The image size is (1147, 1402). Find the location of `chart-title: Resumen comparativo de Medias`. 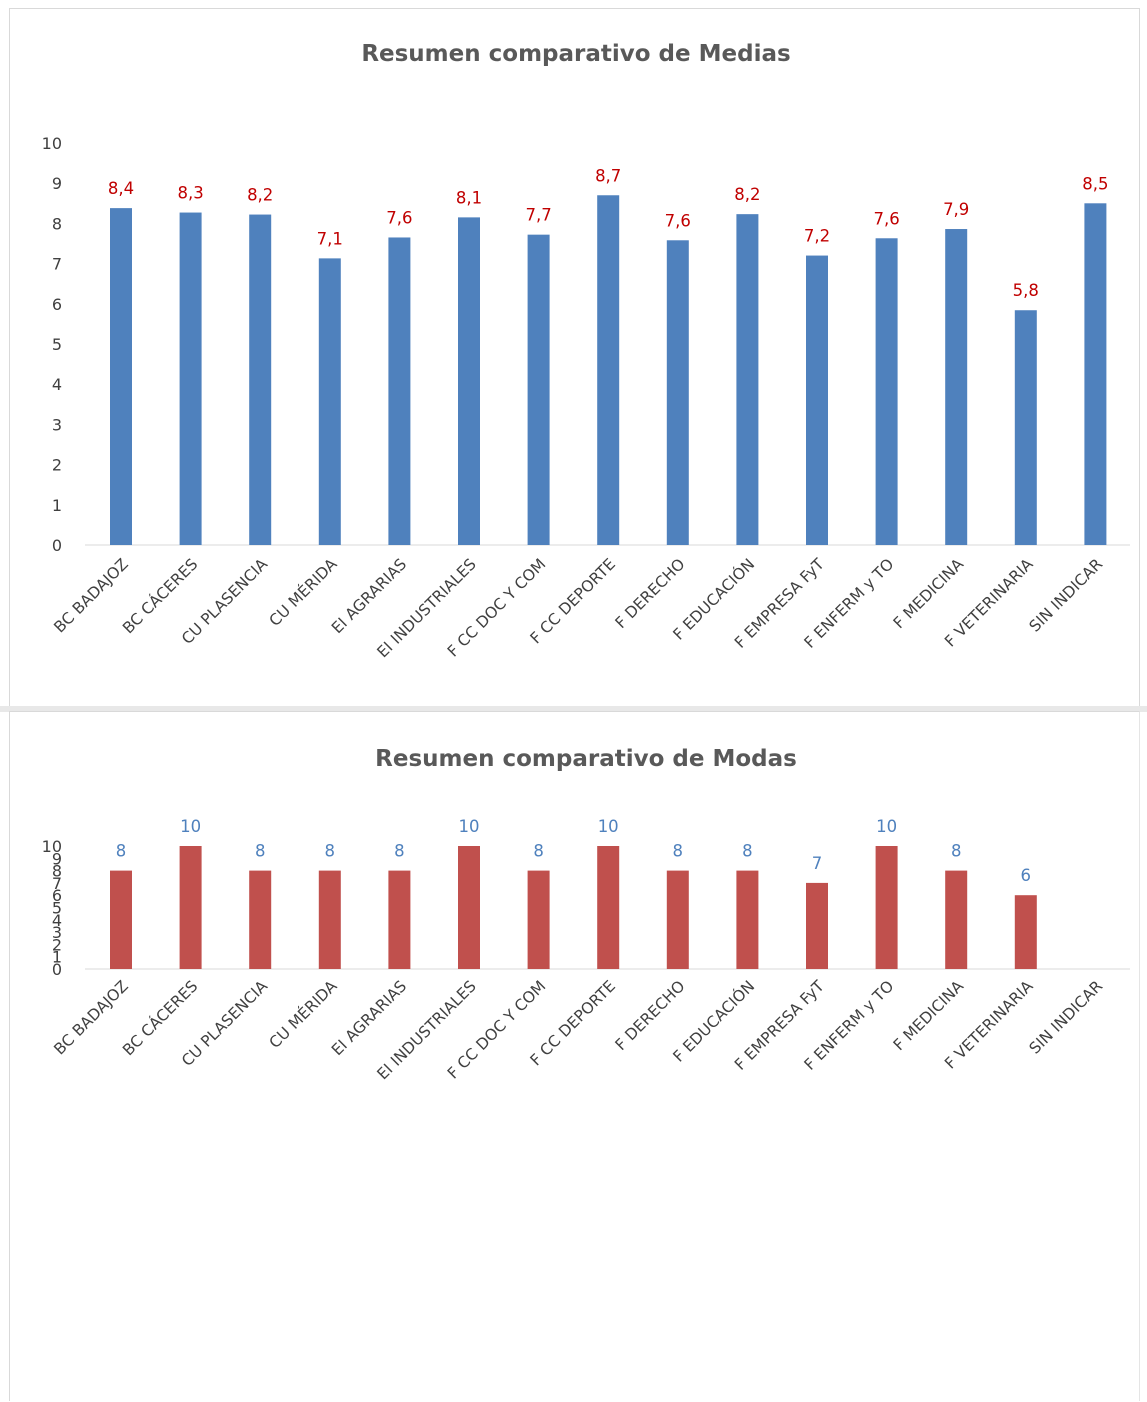

chart-title: Resumen comparativo de Medias is located at coordinates (575, 54).